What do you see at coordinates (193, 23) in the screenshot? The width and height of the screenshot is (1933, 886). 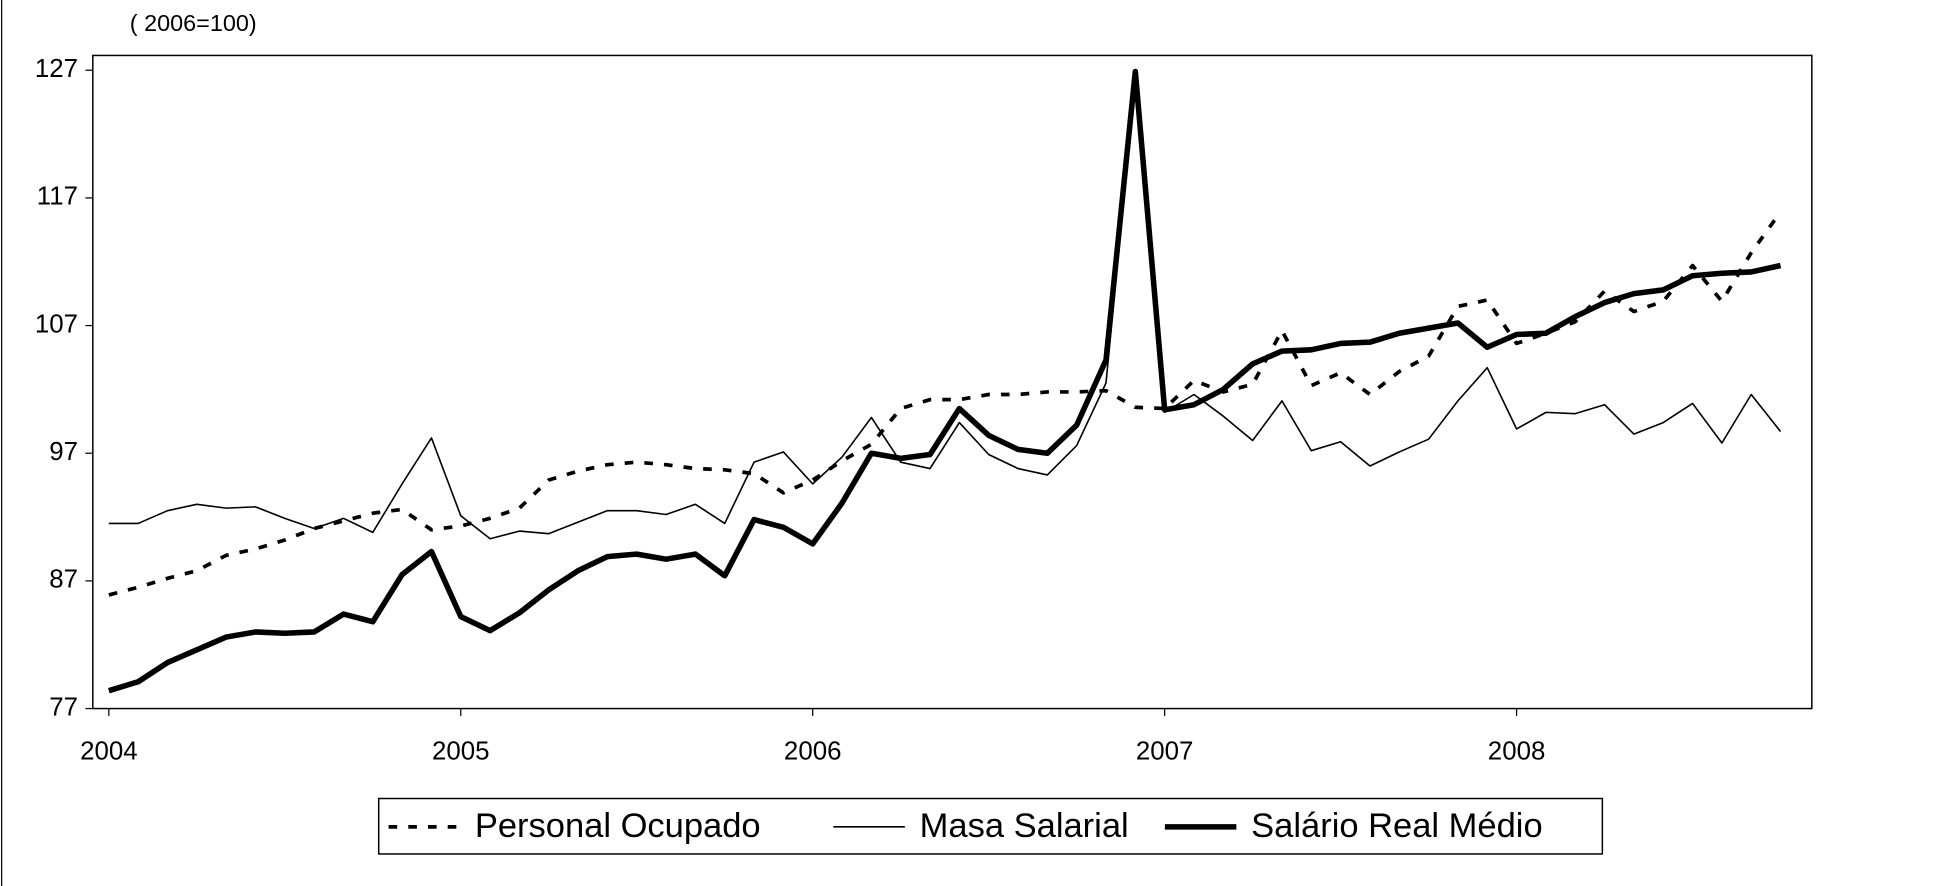 I see `chart-subtitle: ( 2006=100)` at bounding box center [193, 23].